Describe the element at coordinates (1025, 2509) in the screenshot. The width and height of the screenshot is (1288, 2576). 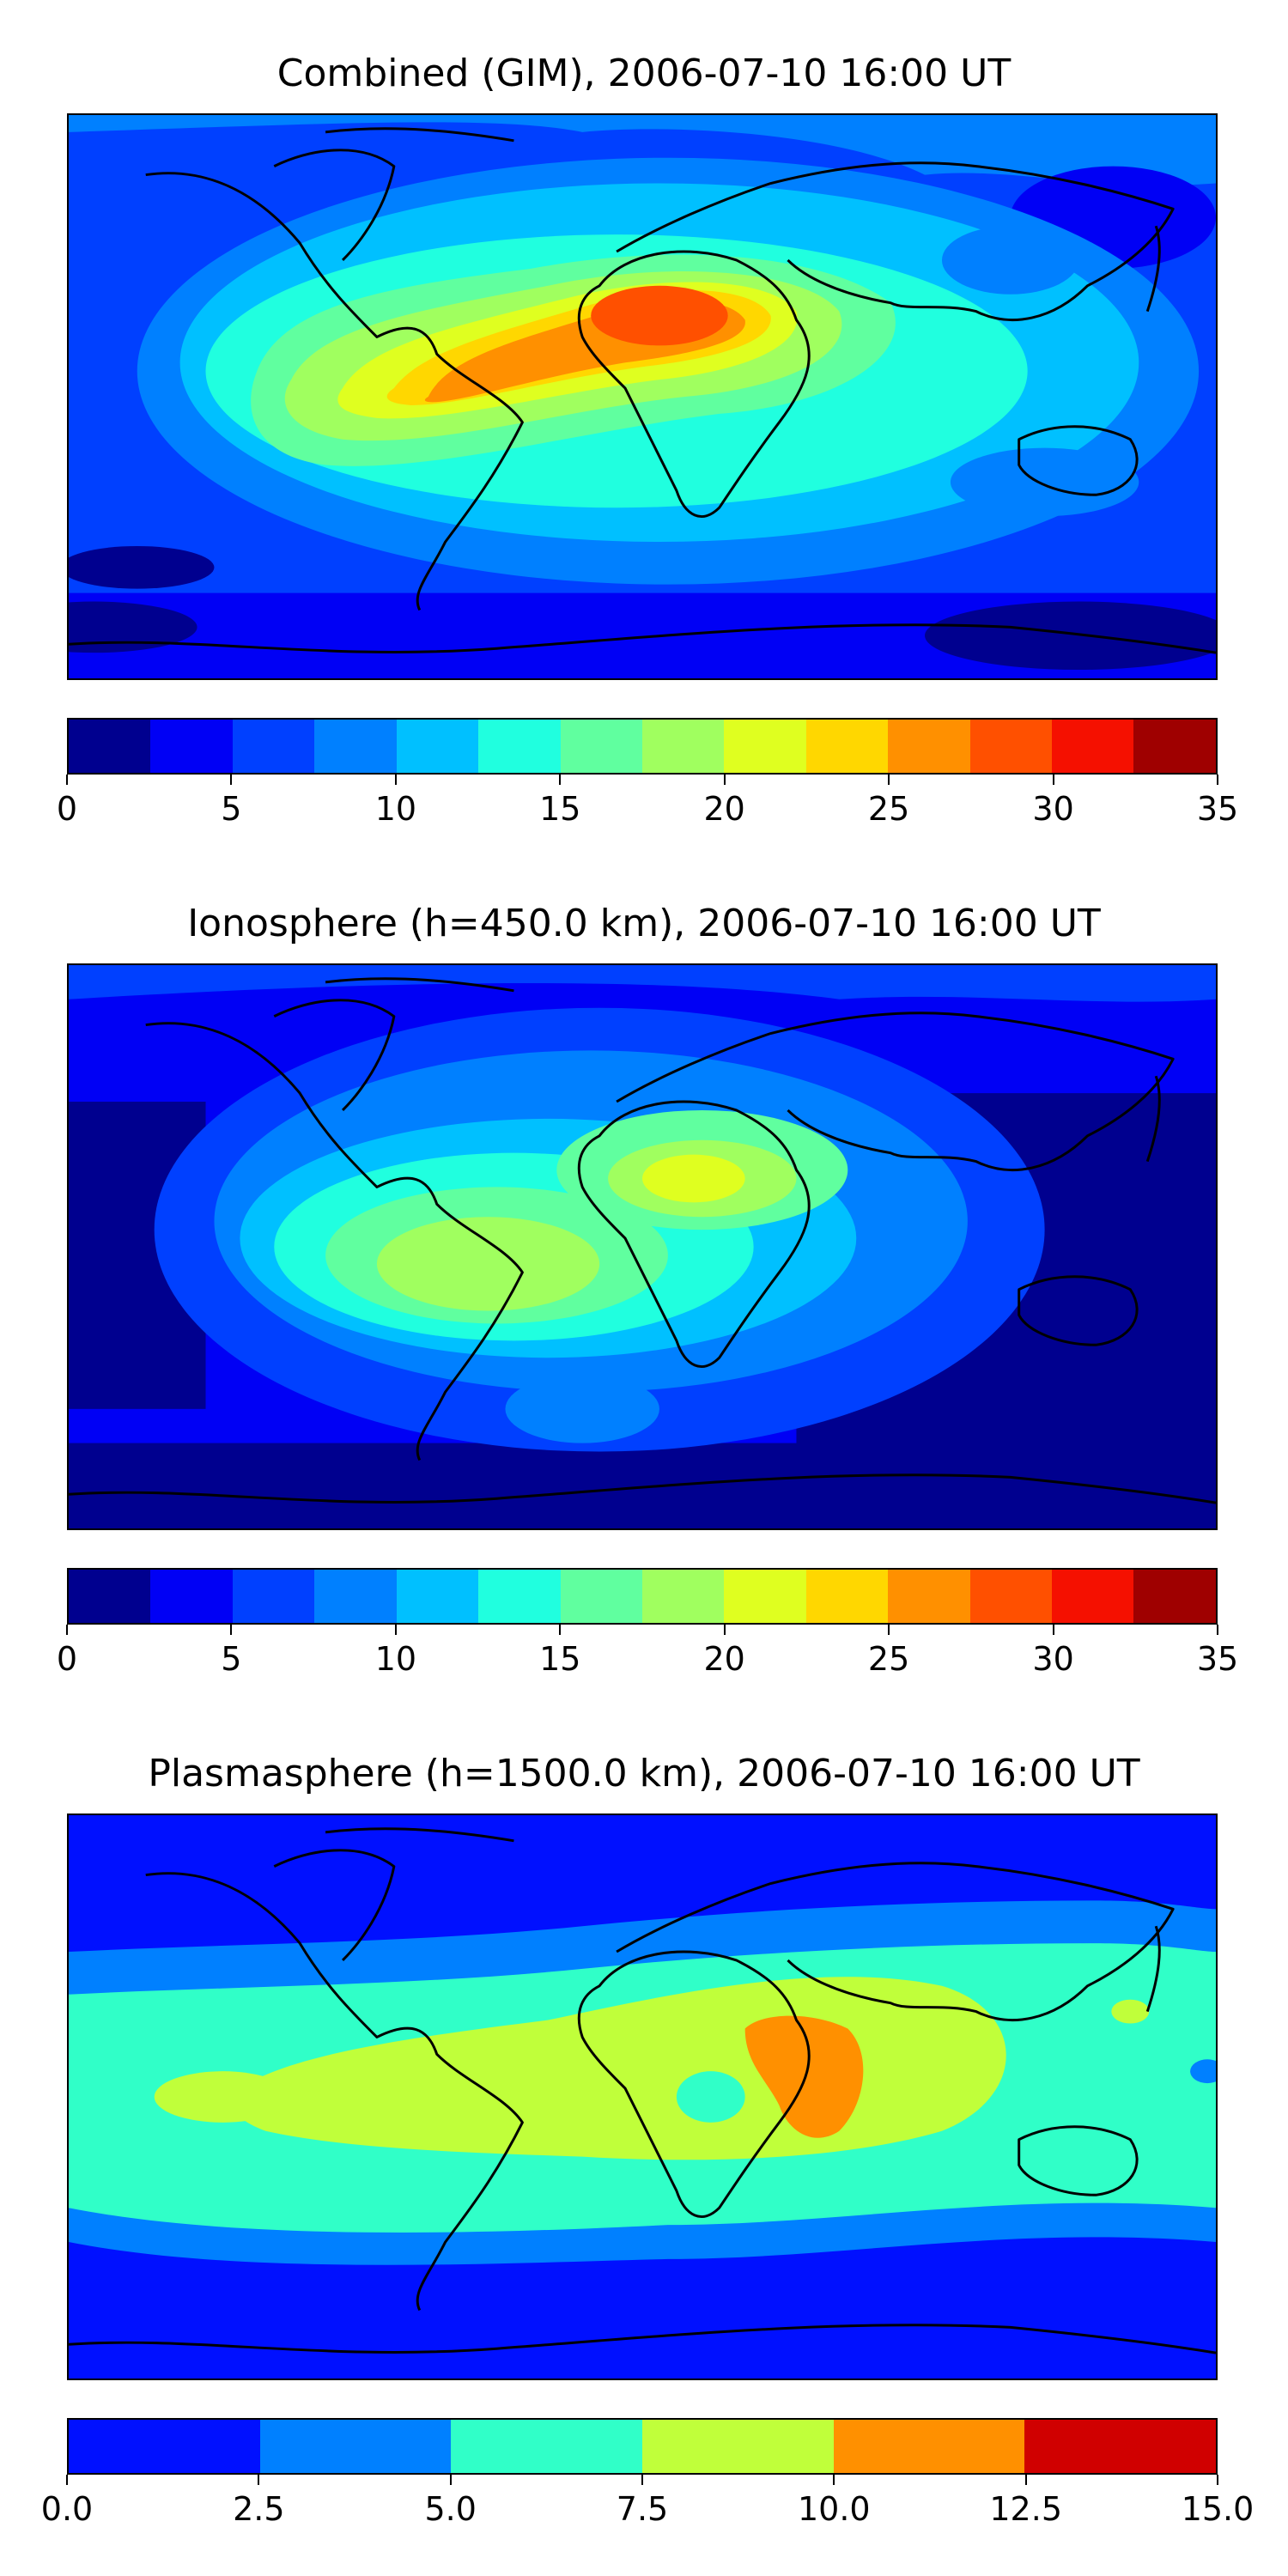
I see `colorbar-tick-label: 12.5` at that location.